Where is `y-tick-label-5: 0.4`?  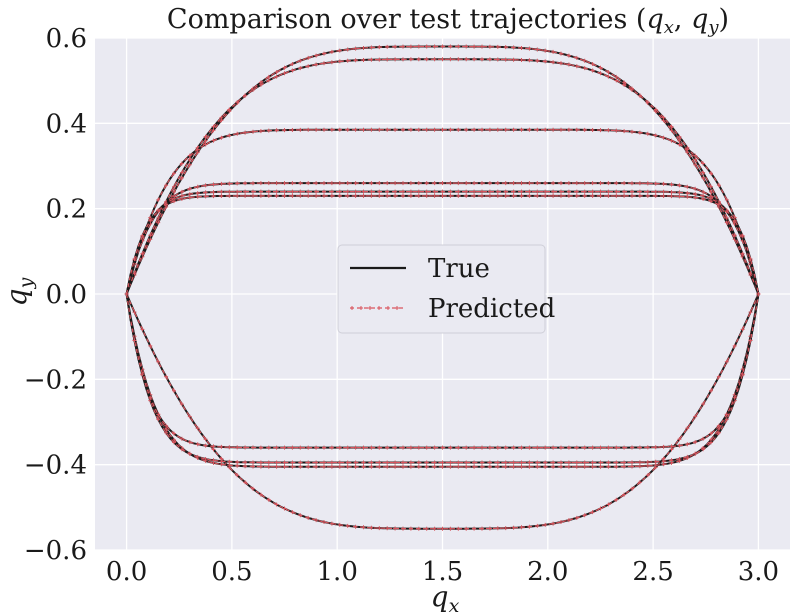
y-tick-label-5: 0.4 is located at coordinates (66, 124).